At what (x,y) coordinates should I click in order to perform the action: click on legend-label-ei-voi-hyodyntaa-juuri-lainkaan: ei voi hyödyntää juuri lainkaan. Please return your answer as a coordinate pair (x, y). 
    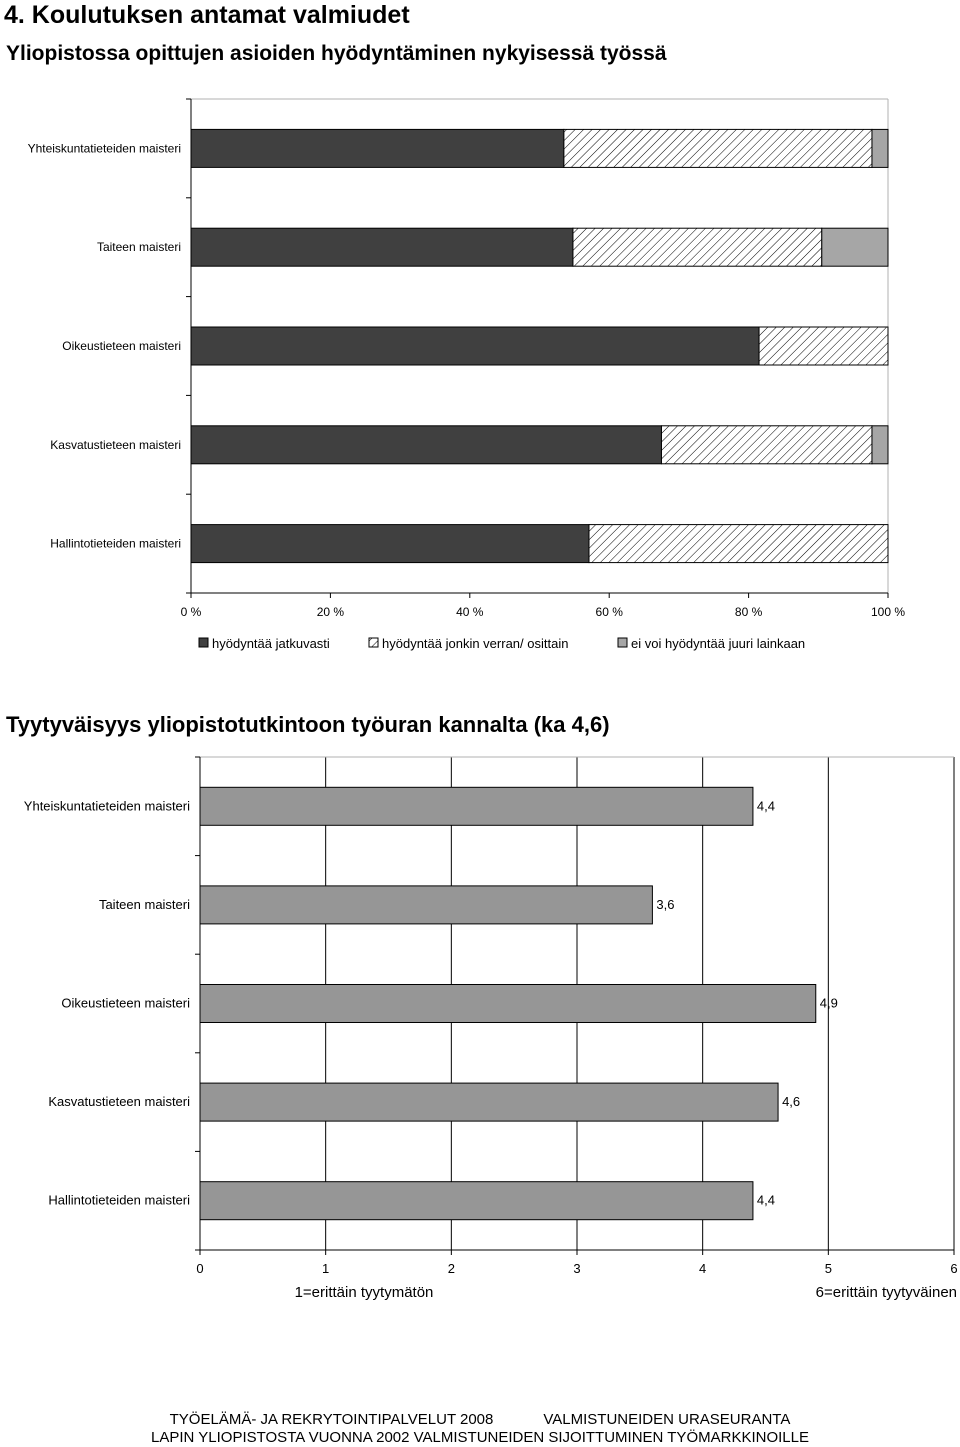
    Looking at the image, I should click on (718, 643).